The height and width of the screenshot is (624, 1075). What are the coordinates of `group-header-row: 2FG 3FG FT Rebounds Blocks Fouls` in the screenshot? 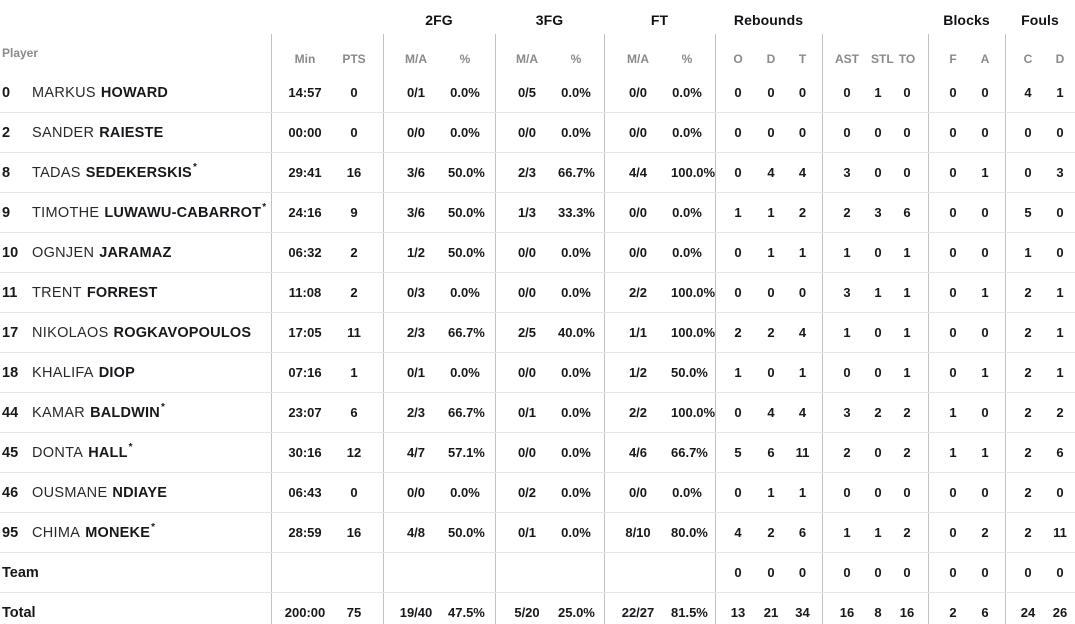 It's located at (537, 20).